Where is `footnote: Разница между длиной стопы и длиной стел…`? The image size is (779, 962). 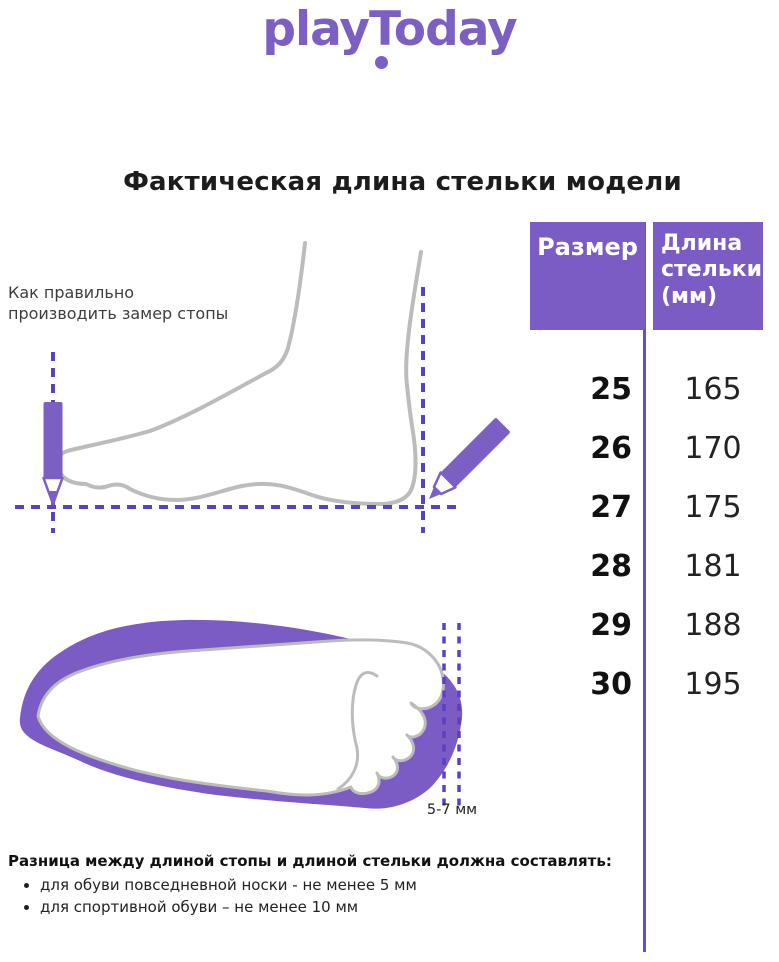 footnote: Разница между длиной стопы и длиной стел… is located at coordinates (310, 886).